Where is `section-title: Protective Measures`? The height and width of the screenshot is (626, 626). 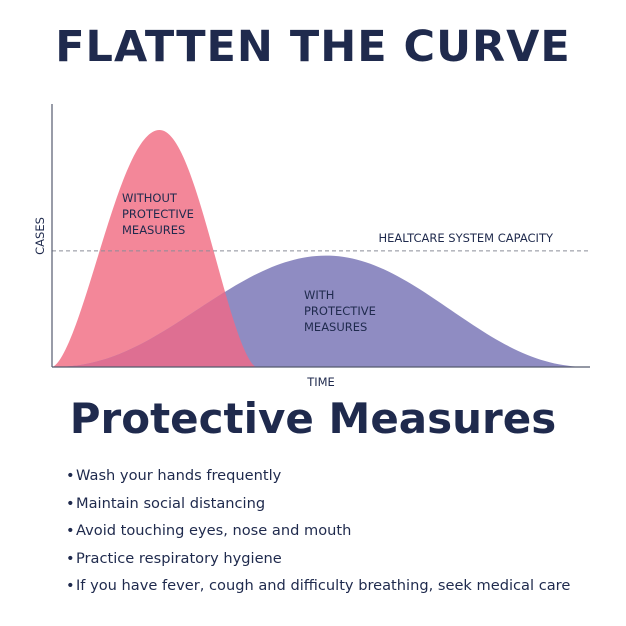 section-title: Protective Measures is located at coordinates (313, 418).